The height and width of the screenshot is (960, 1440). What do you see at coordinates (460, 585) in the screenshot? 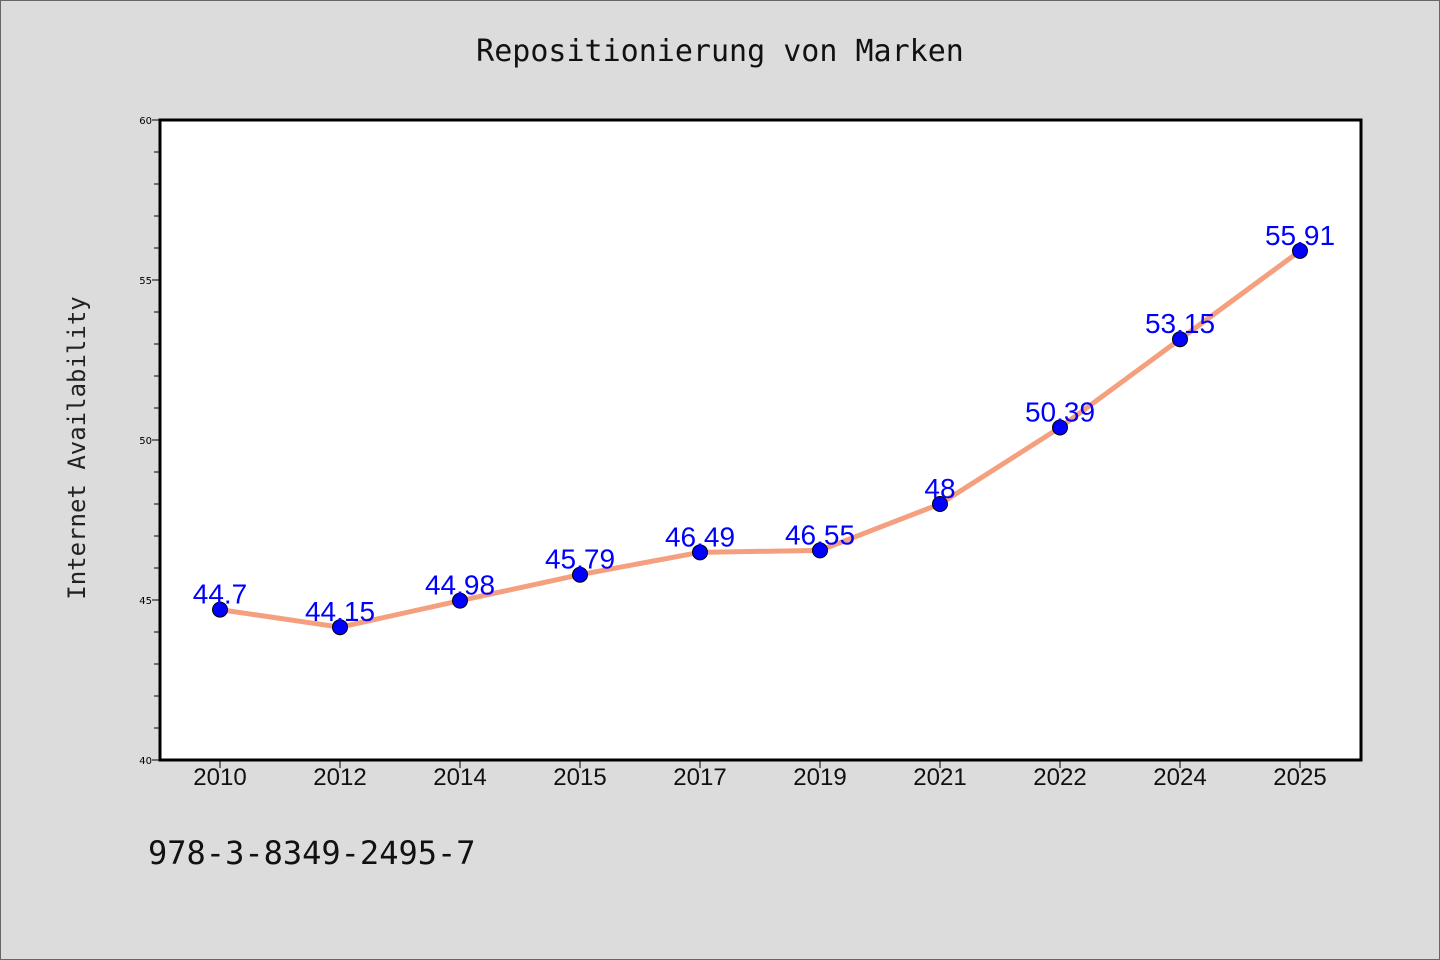
I see `data-label: 44.98` at bounding box center [460, 585].